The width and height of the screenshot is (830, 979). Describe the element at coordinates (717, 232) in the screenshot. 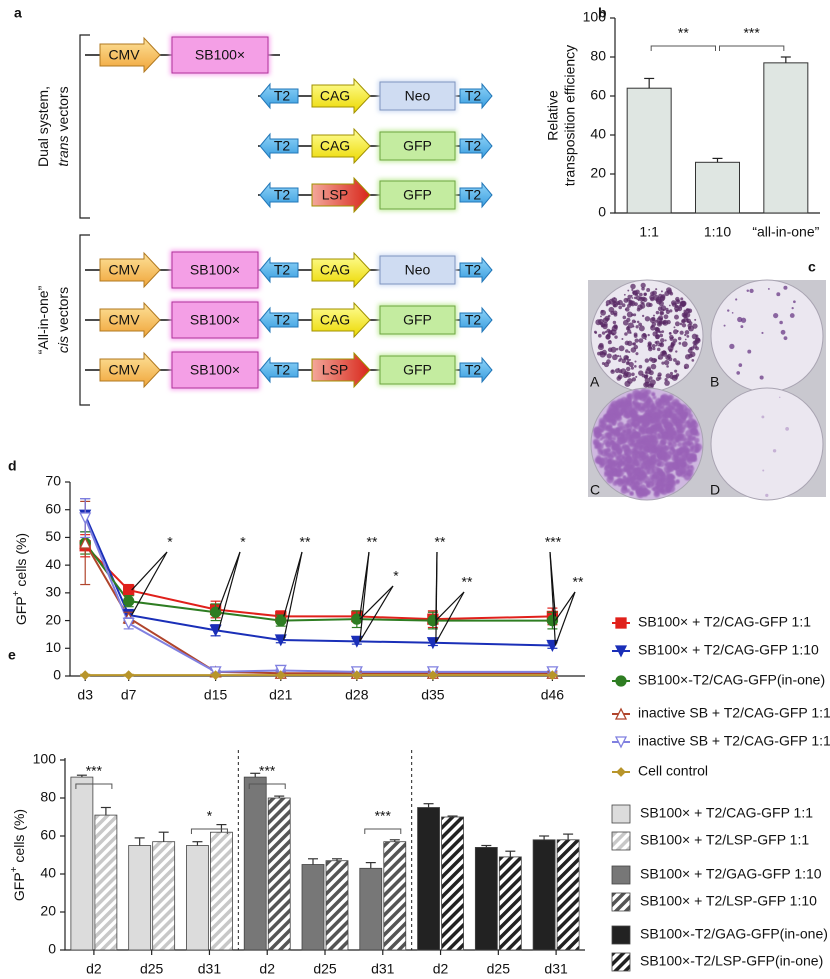

I see `x-tick-label: 1:10` at that location.